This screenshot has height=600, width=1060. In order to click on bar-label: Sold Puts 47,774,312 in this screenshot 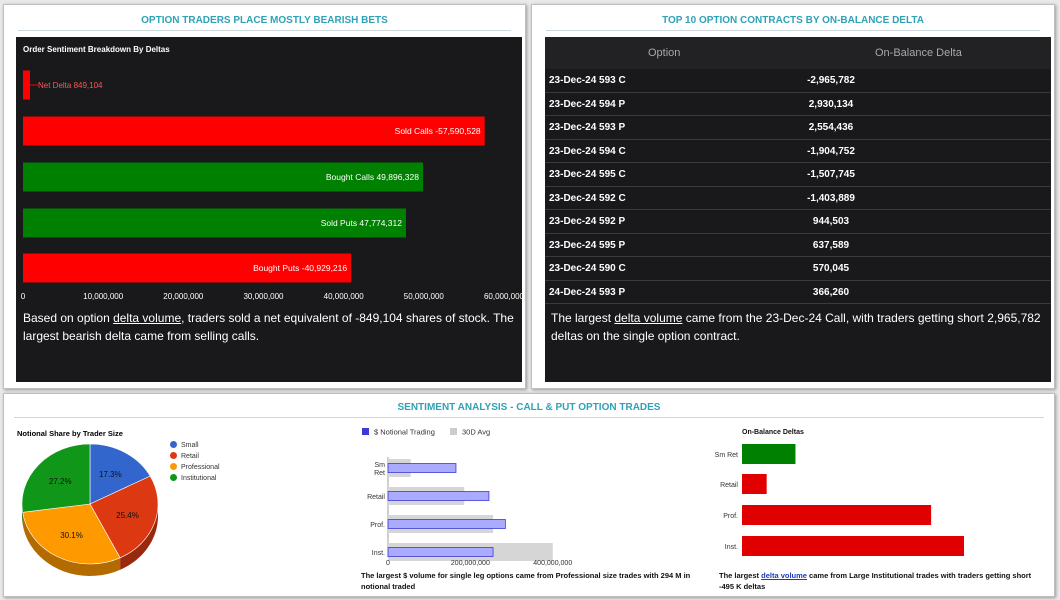, I will do `click(362, 223)`.